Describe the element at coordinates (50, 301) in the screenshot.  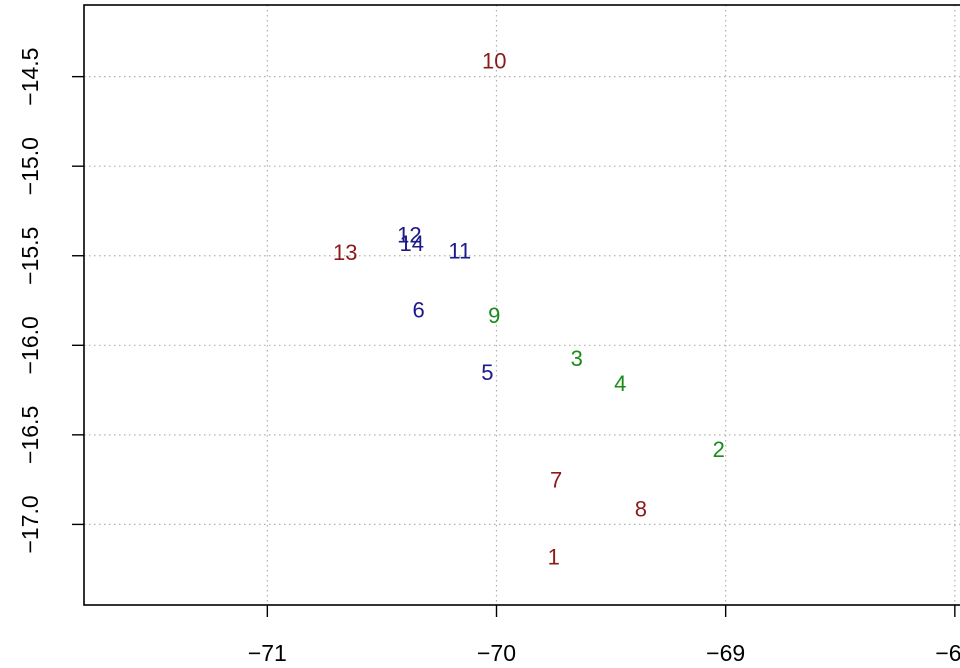
I see `y-axis: −14.5 −15.0 −15.5 −16.0 −16.5 −17.0` at that location.